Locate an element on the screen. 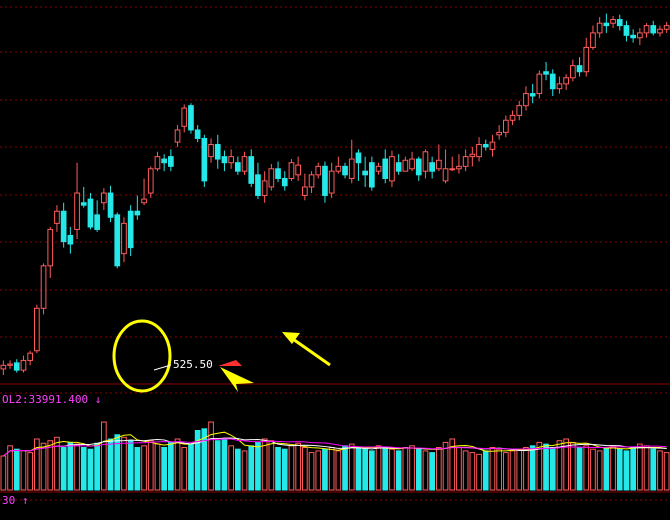 This screenshot has height=520, width=670. highlight-ellipse is located at coordinates (142, 356).